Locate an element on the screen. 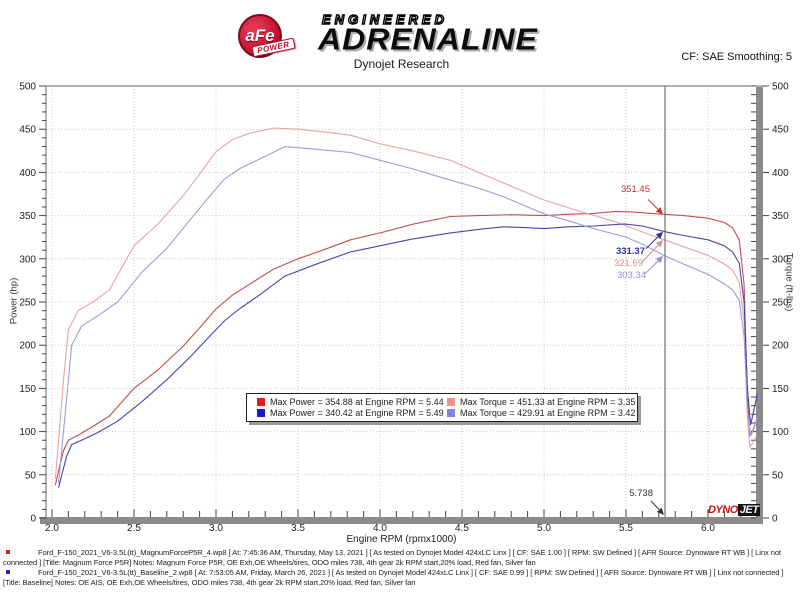 The image size is (800, 600). magnum-torque-swatch is located at coordinates (451, 402).